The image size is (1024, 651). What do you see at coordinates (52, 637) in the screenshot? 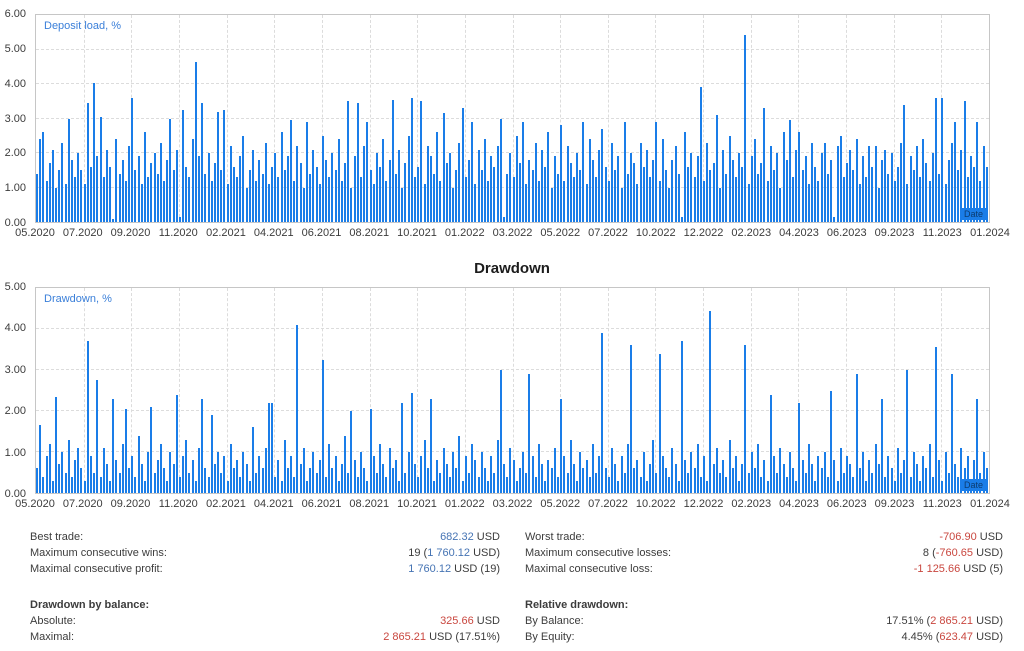
I see `stats-label: Maximal:` at bounding box center [52, 637].